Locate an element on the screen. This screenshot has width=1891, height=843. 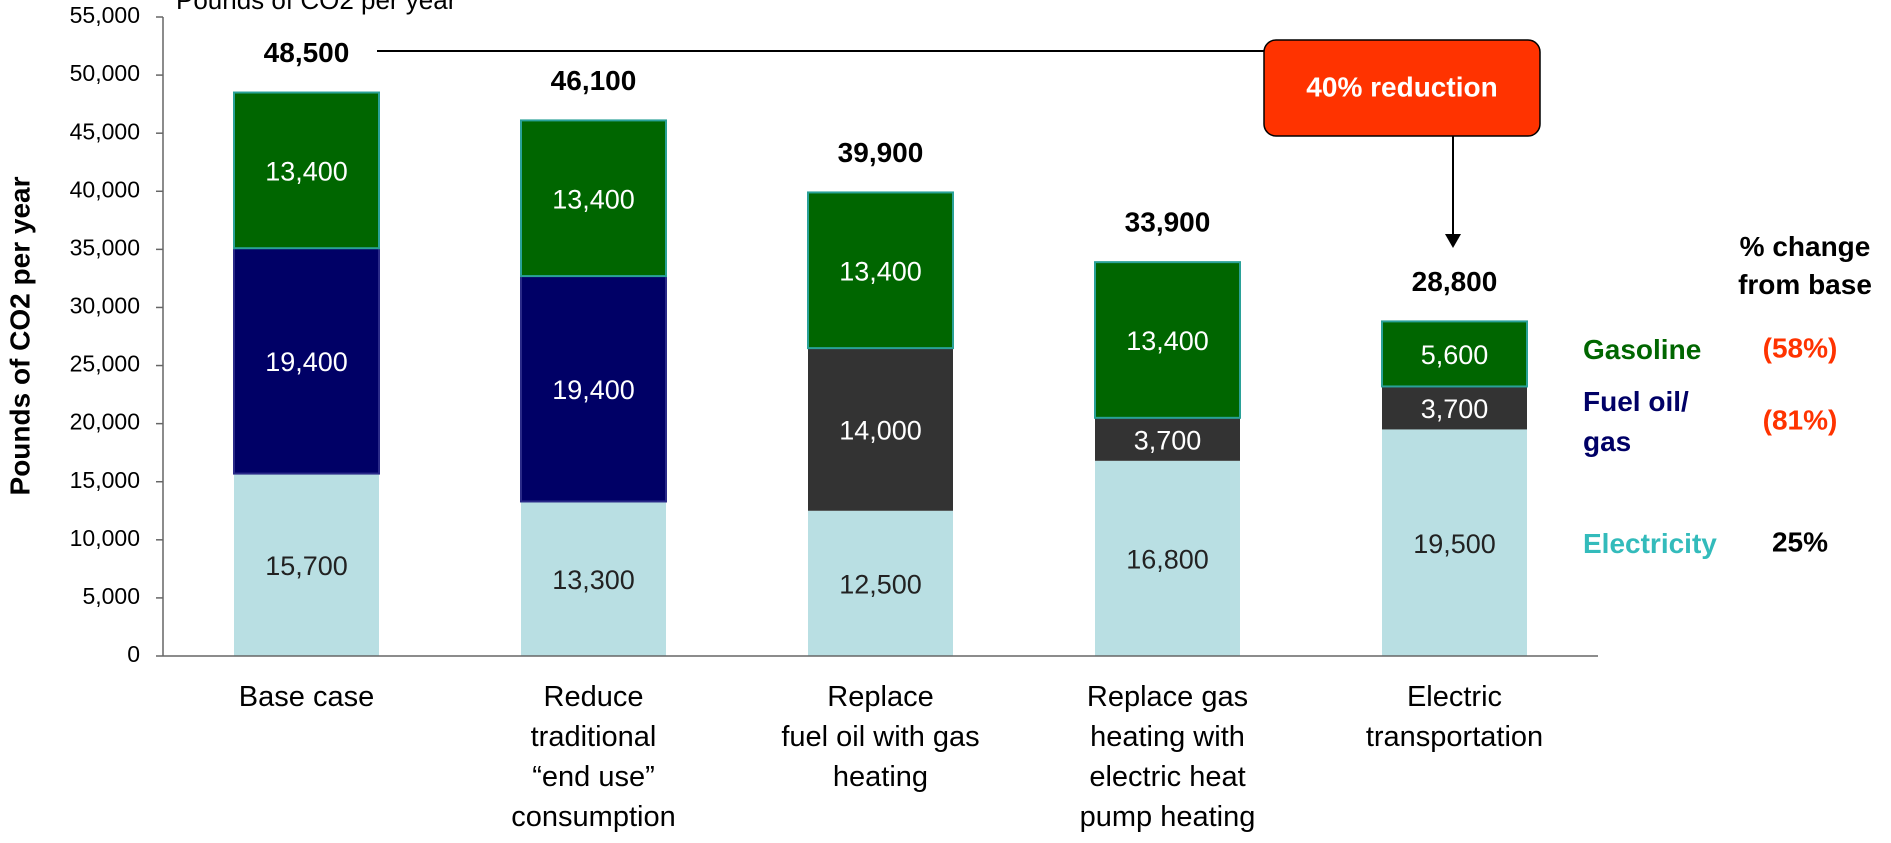
value-label: 19,500 is located at coordinates (1454, 544).